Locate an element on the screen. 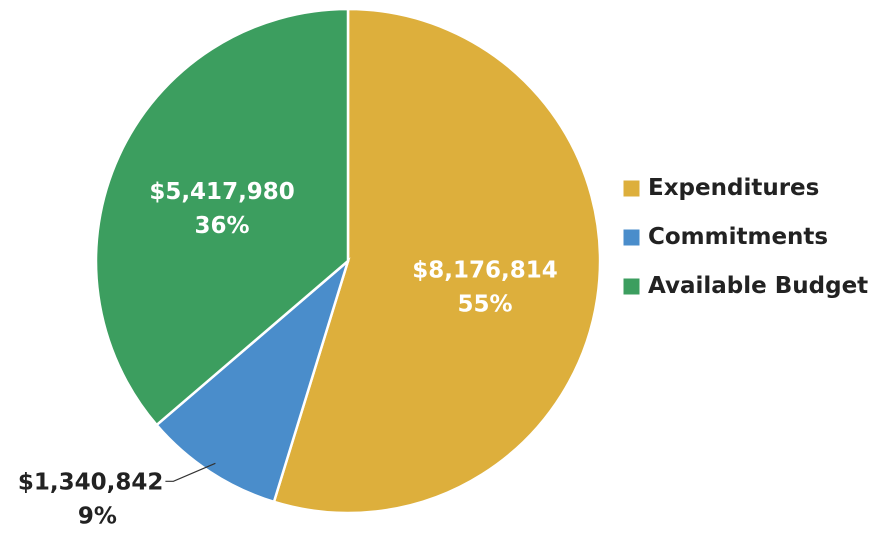 Image resolution: width=873 pixels, height=536 pixels. leader-line-commitments is located at coordinates (190, 472).